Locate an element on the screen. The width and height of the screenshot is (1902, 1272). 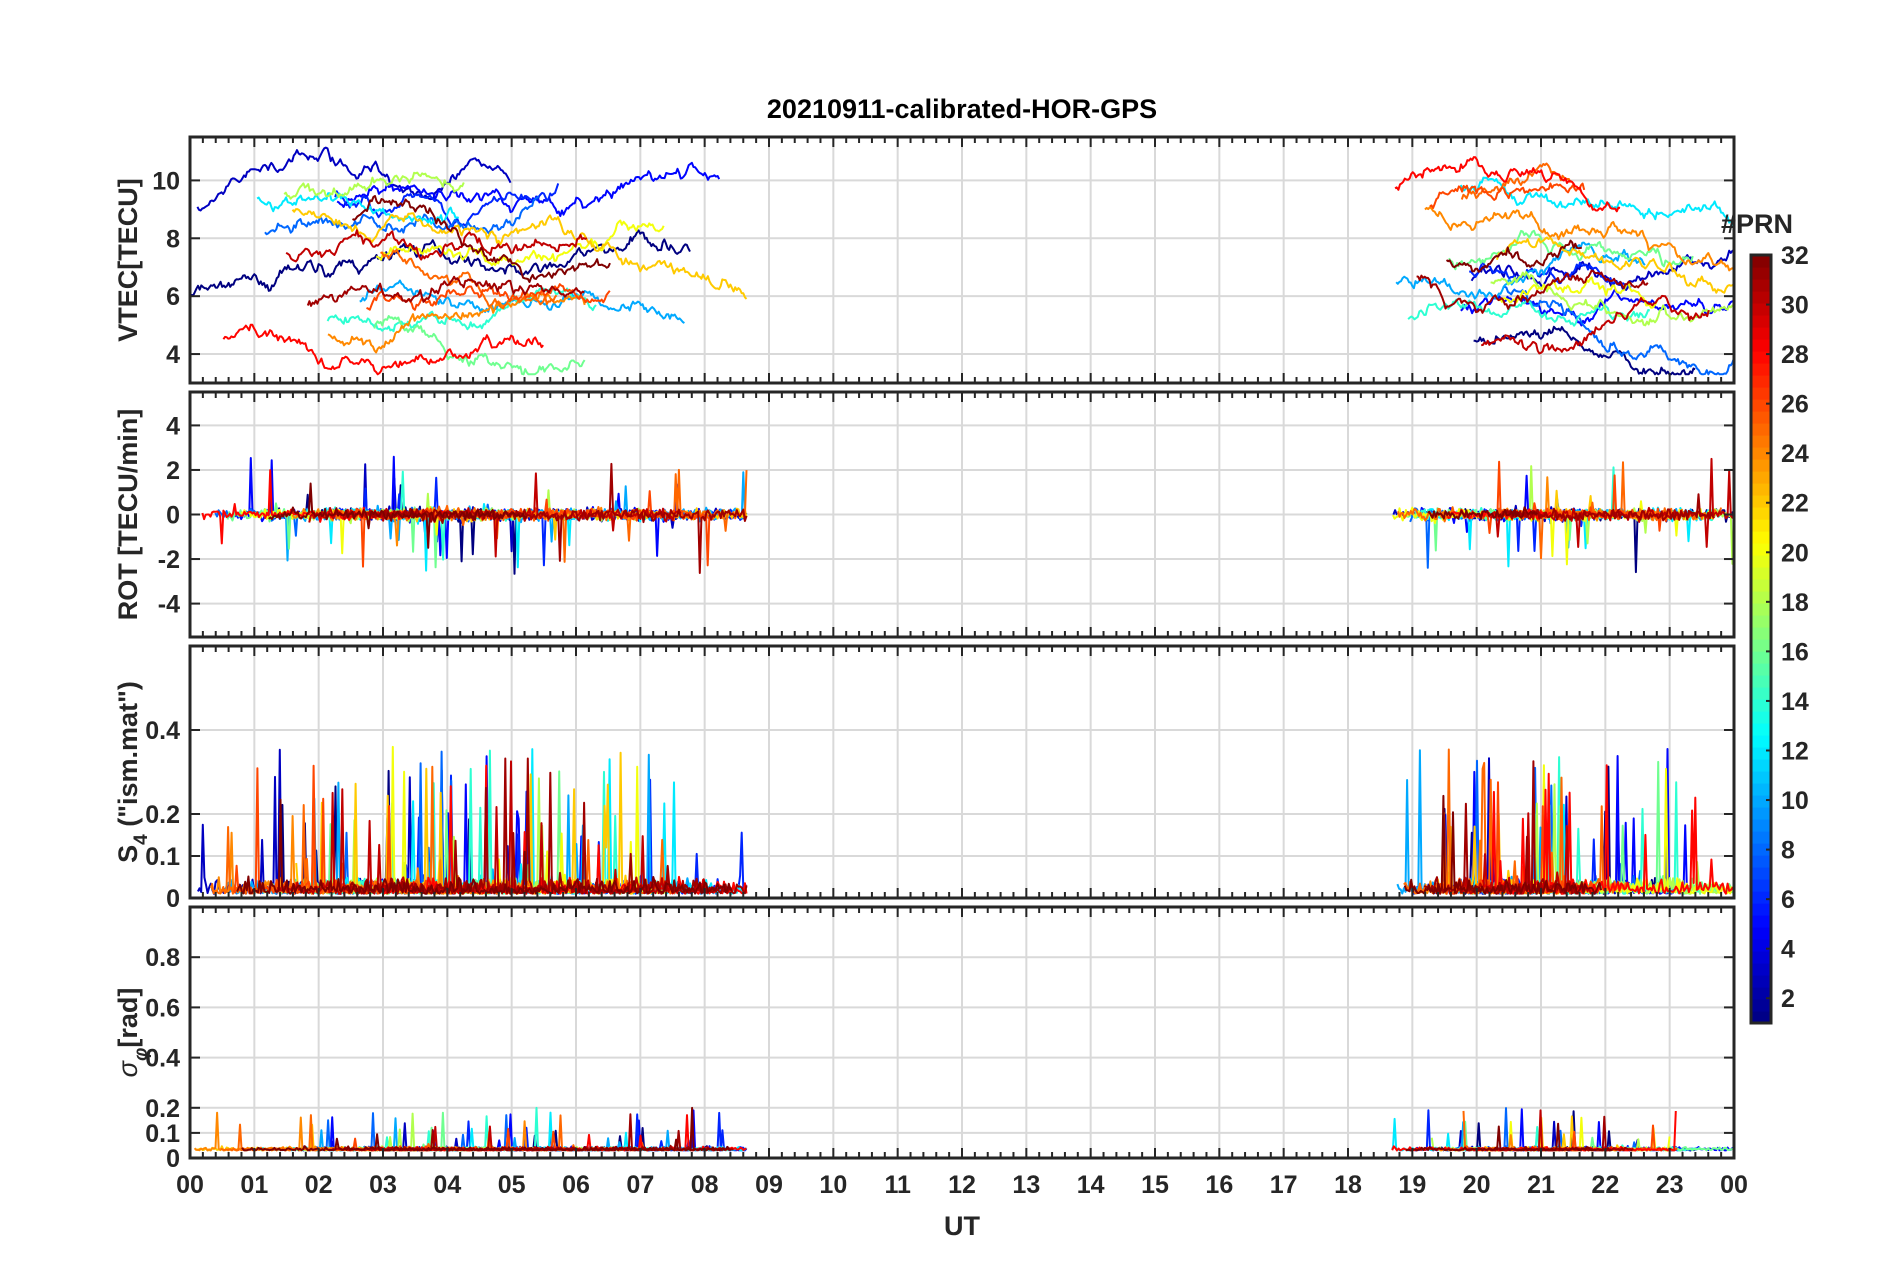
colorbar-tick-label: 24 is located at coordinates (1795, 454).